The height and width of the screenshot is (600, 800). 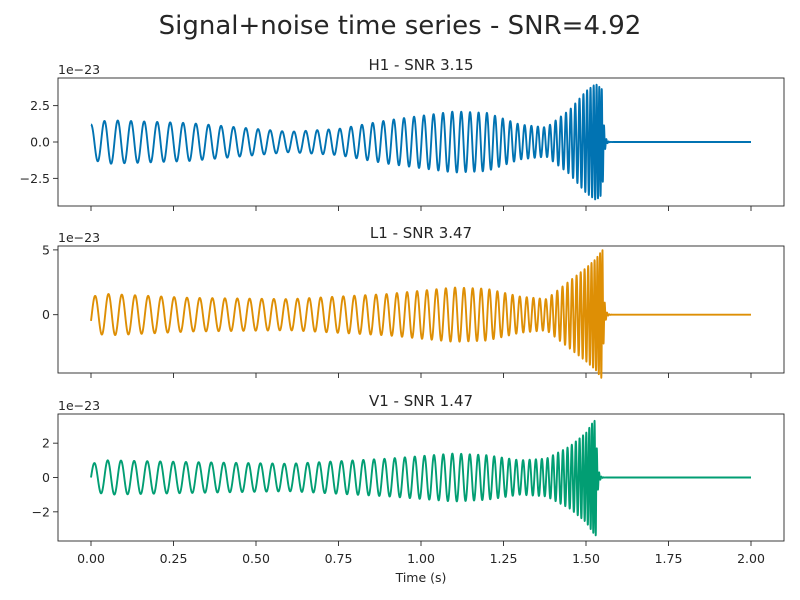 I want to click on ytick-label-h1: 2.5, so click(x=40, y=105).